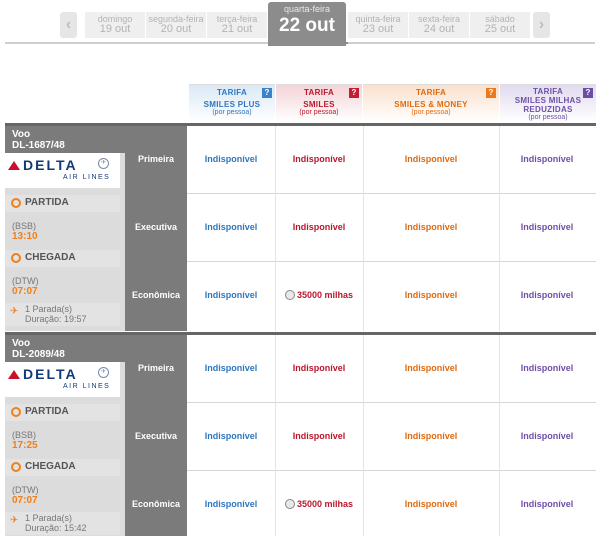 The image size is (600, 536). I want to click on fare-header-smiles-plus: TARIFA SMILES PLUS (por pessoa) ?, so click(232, 103).